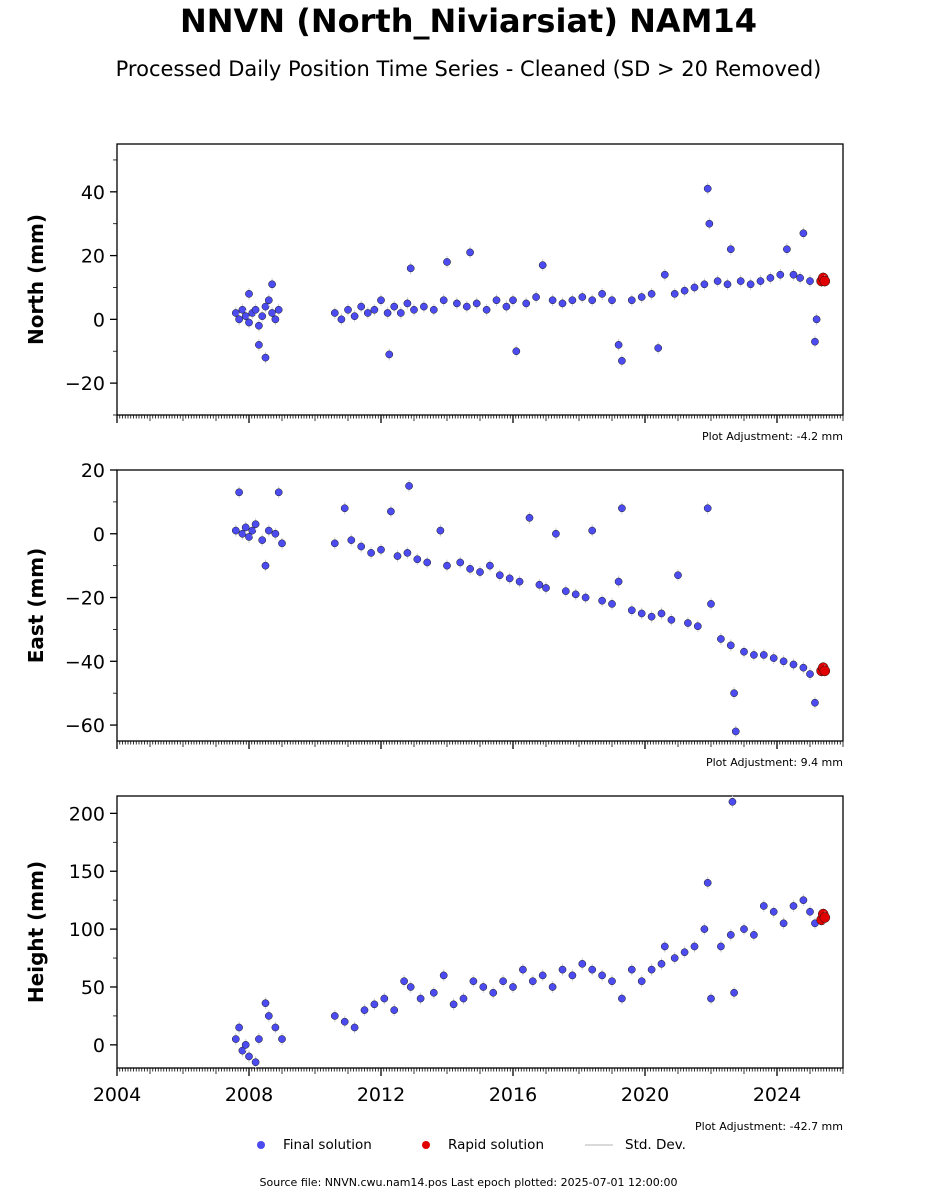 The width and height of the screenshot is (937, 1200). I want to click on legend-entry-stddev: Std. Dev., so click(635, 1145).